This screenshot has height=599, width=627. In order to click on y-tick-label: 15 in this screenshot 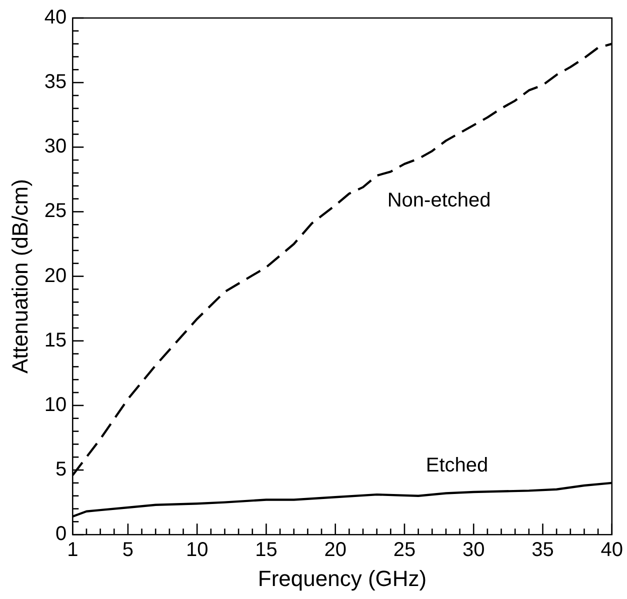, I will do `click(55, 340)`.